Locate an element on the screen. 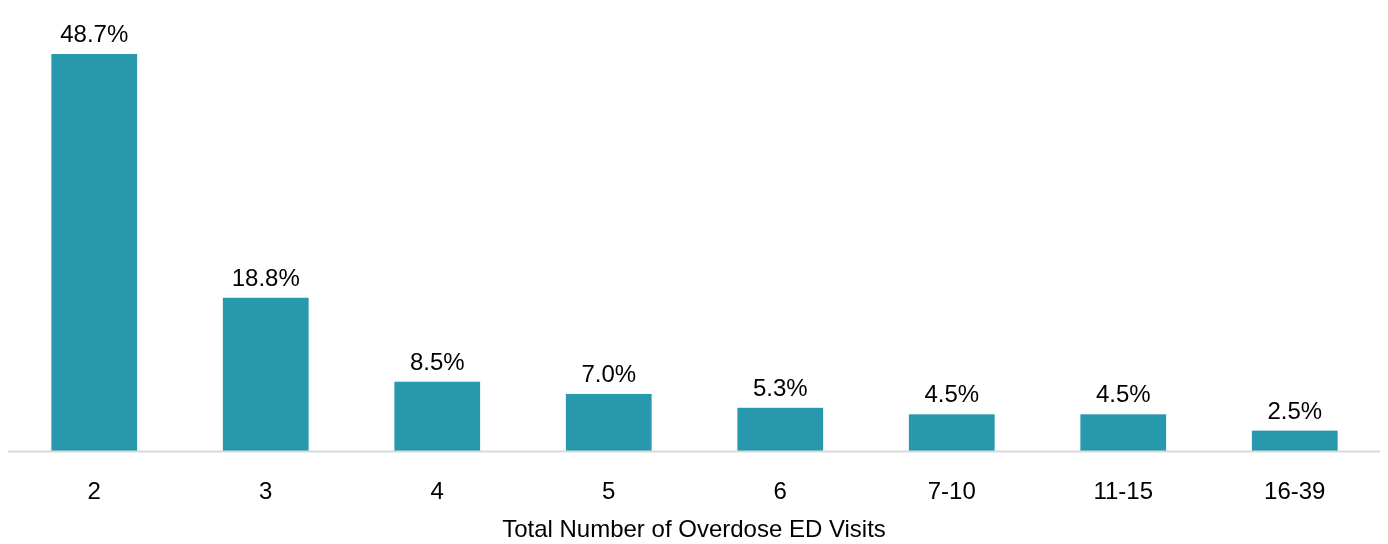  x-tick-label: 16-39 is located at coordinates (1295, 490).